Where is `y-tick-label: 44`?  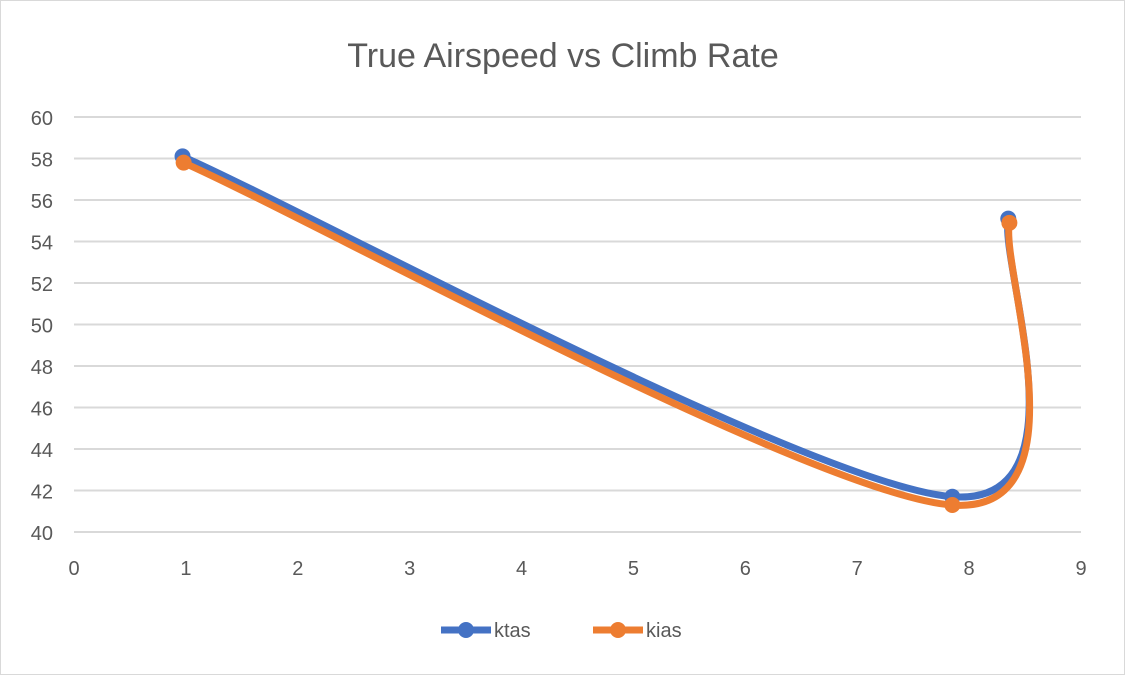
y-tick-label: 44 is located at coordinates (42, 451).